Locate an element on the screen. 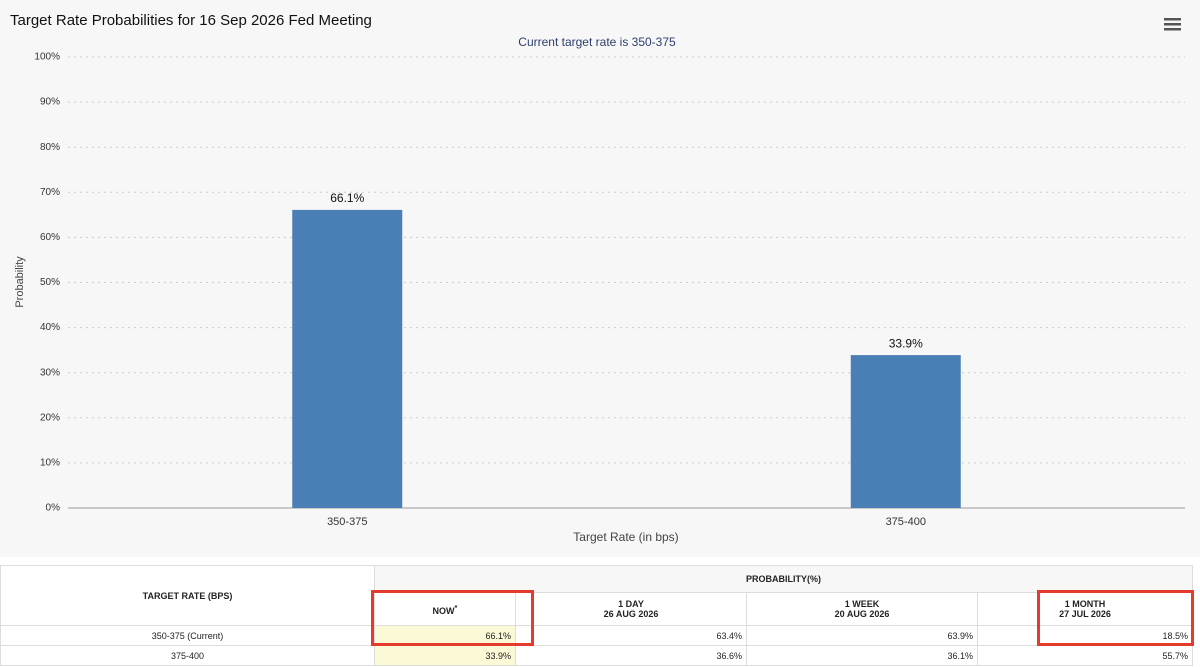 This screenshot has width=1200, height=667. x-axis-title: Target Rate (in bps) is located at coordinates (625, 537).